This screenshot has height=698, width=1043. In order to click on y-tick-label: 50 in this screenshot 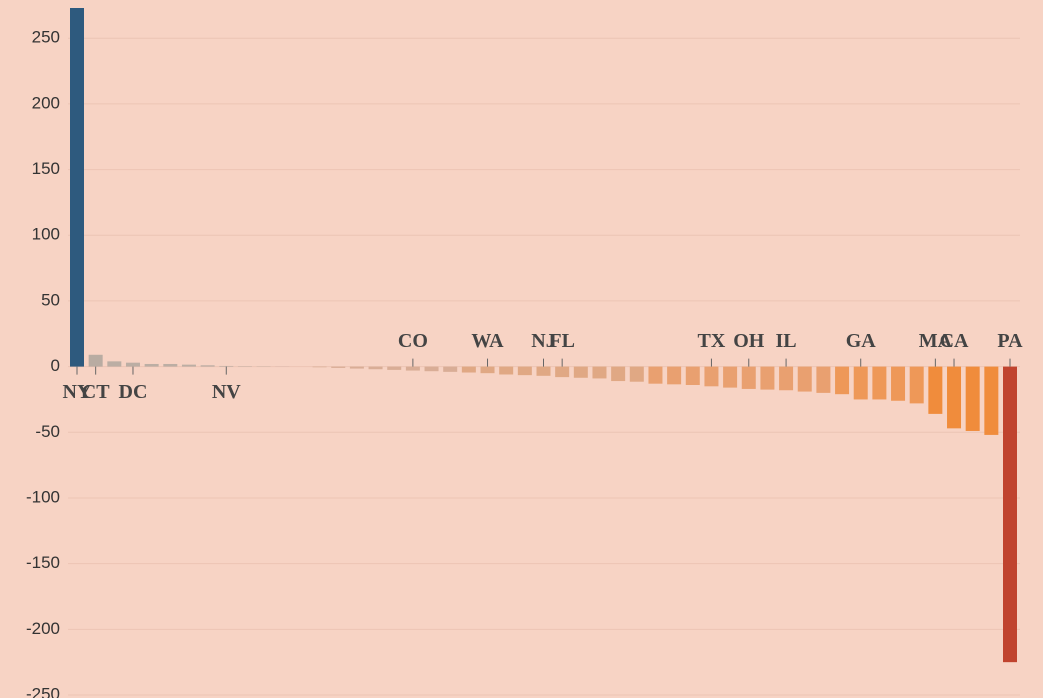, I will do `click(50, 299)`.